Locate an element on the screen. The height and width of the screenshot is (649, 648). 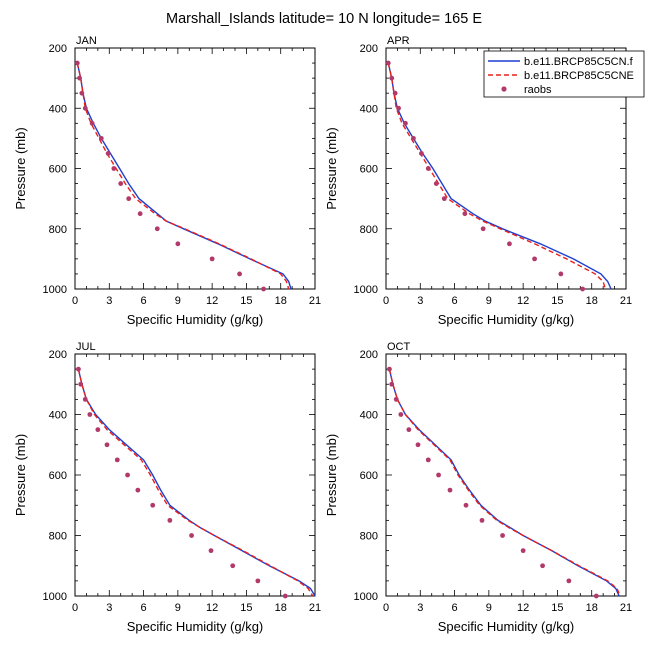
panel-label: JUL is located at coordinates (86, 347).